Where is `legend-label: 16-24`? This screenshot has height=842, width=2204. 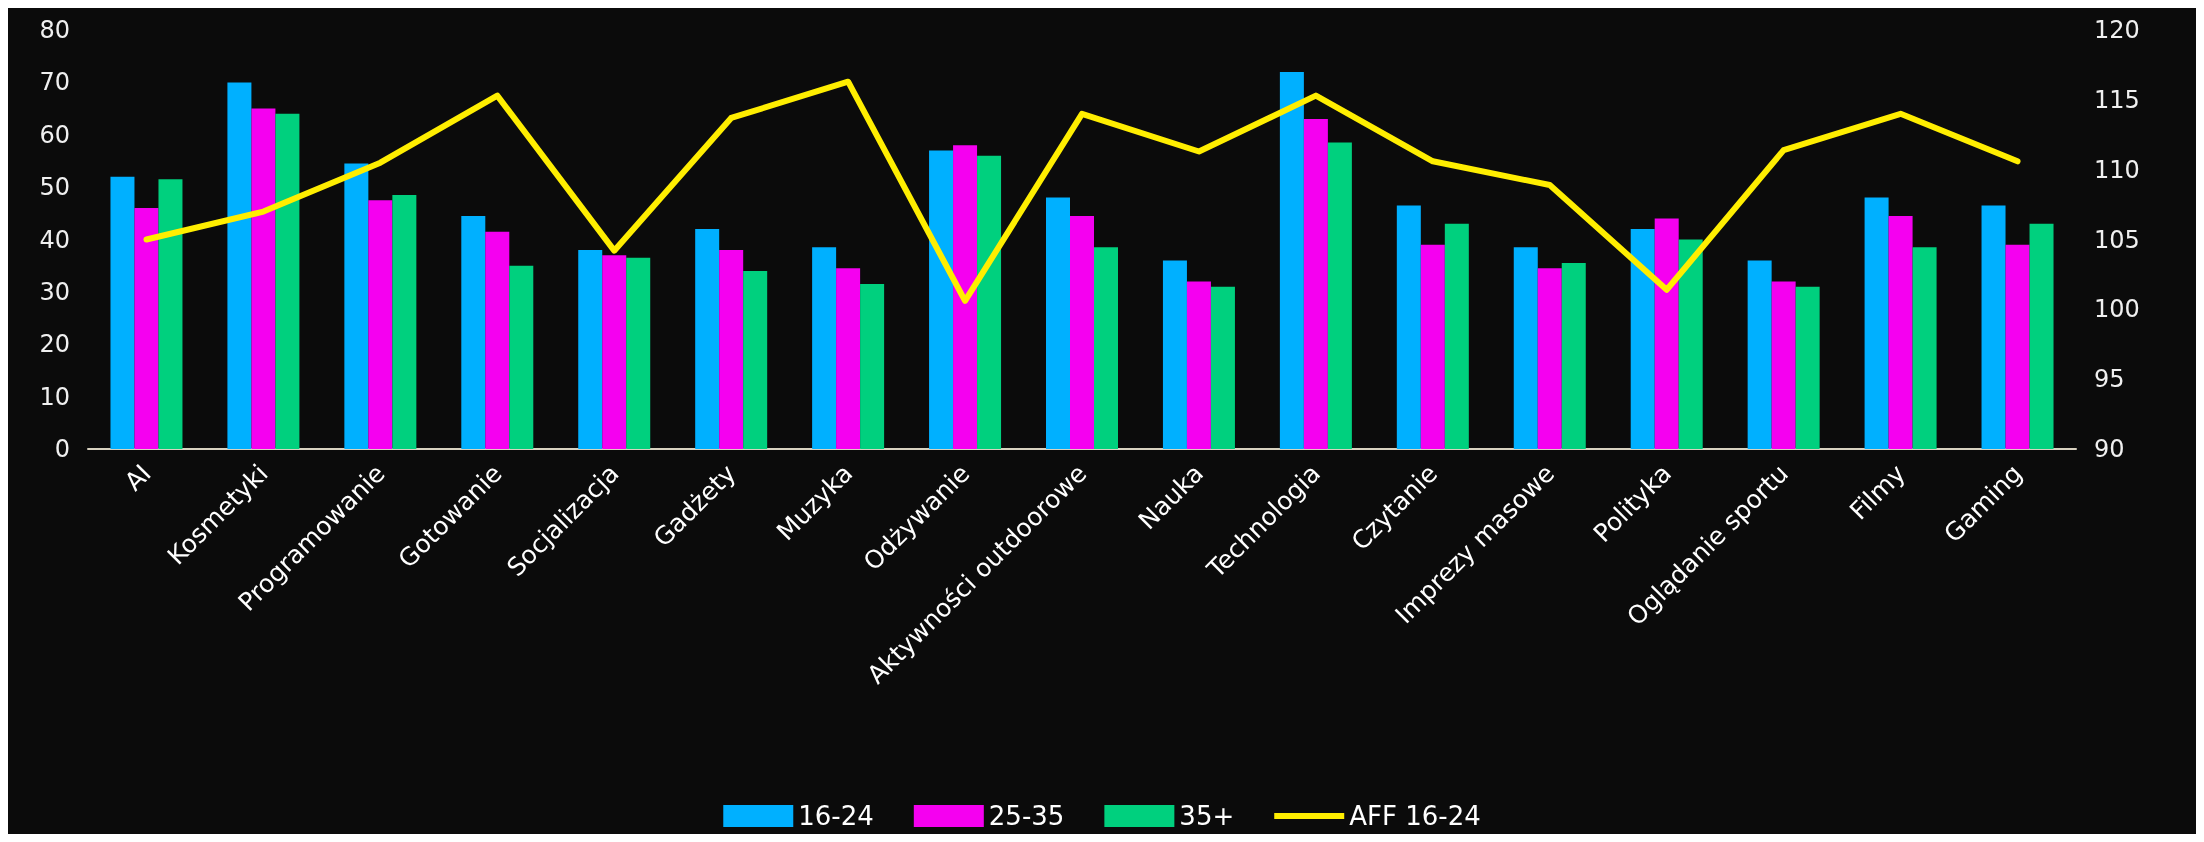
legend-label: 16-24 is located at coordinates (836, 816).